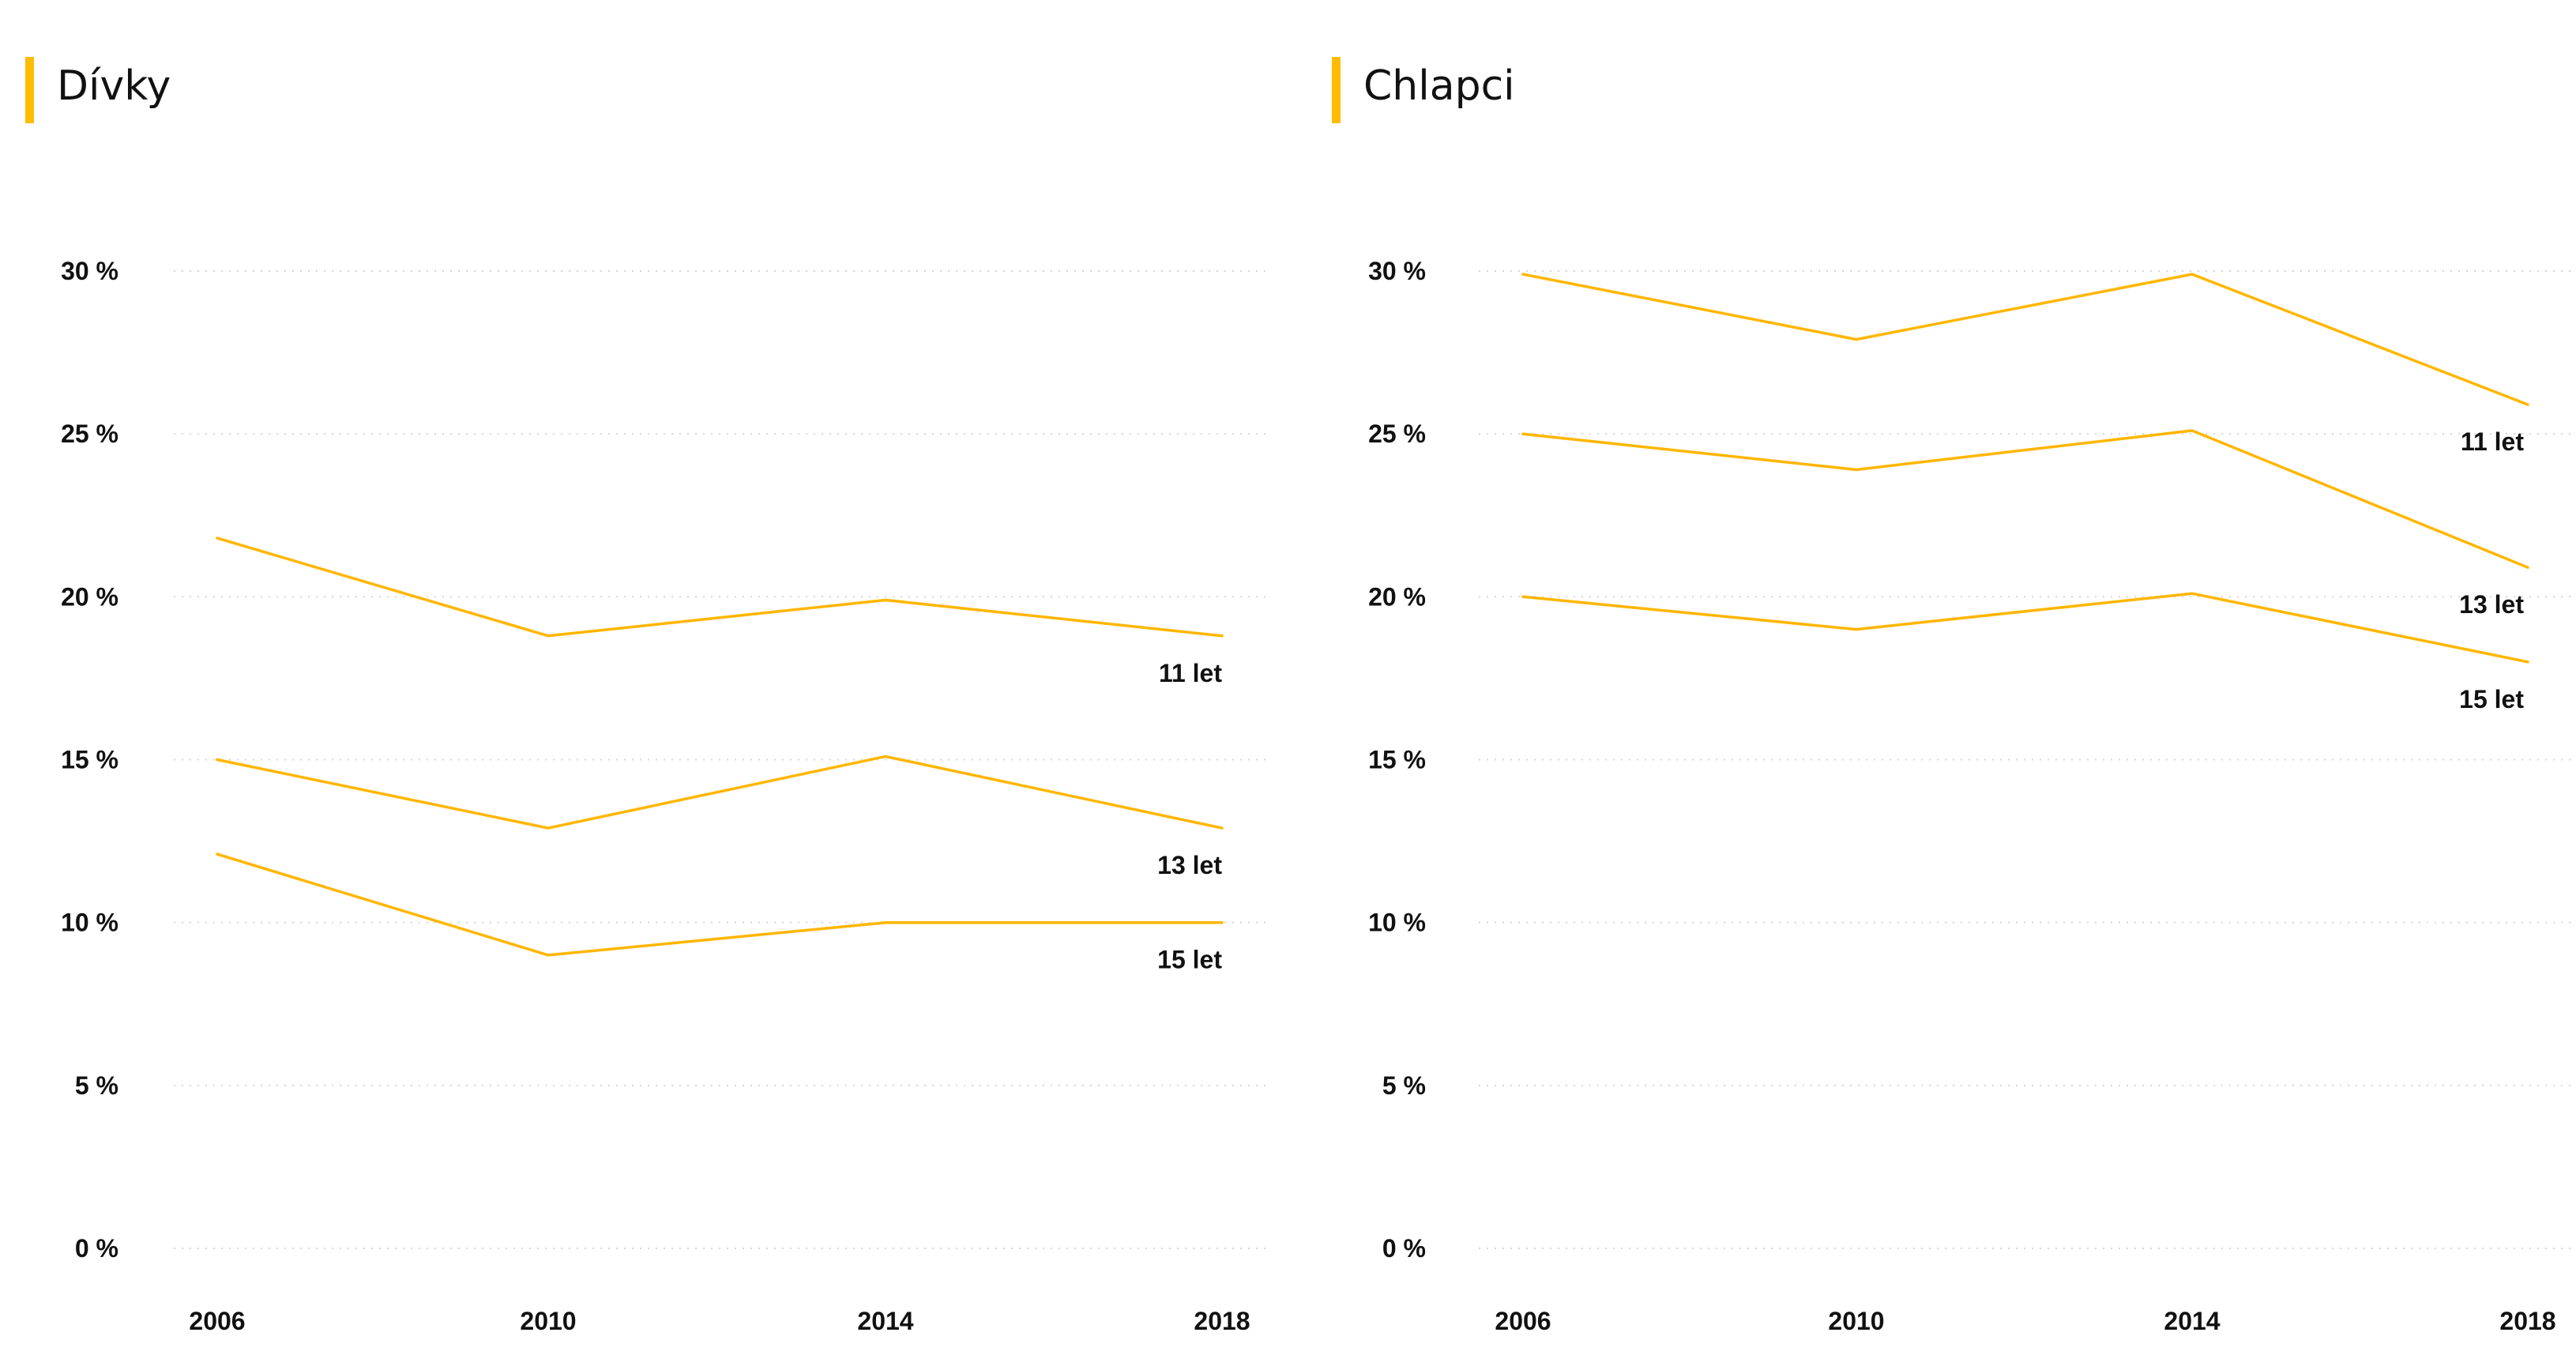 The width and height of the screenshot is (2576, 1370). I want to click on chart-title: Dívky, so click(114, 86).